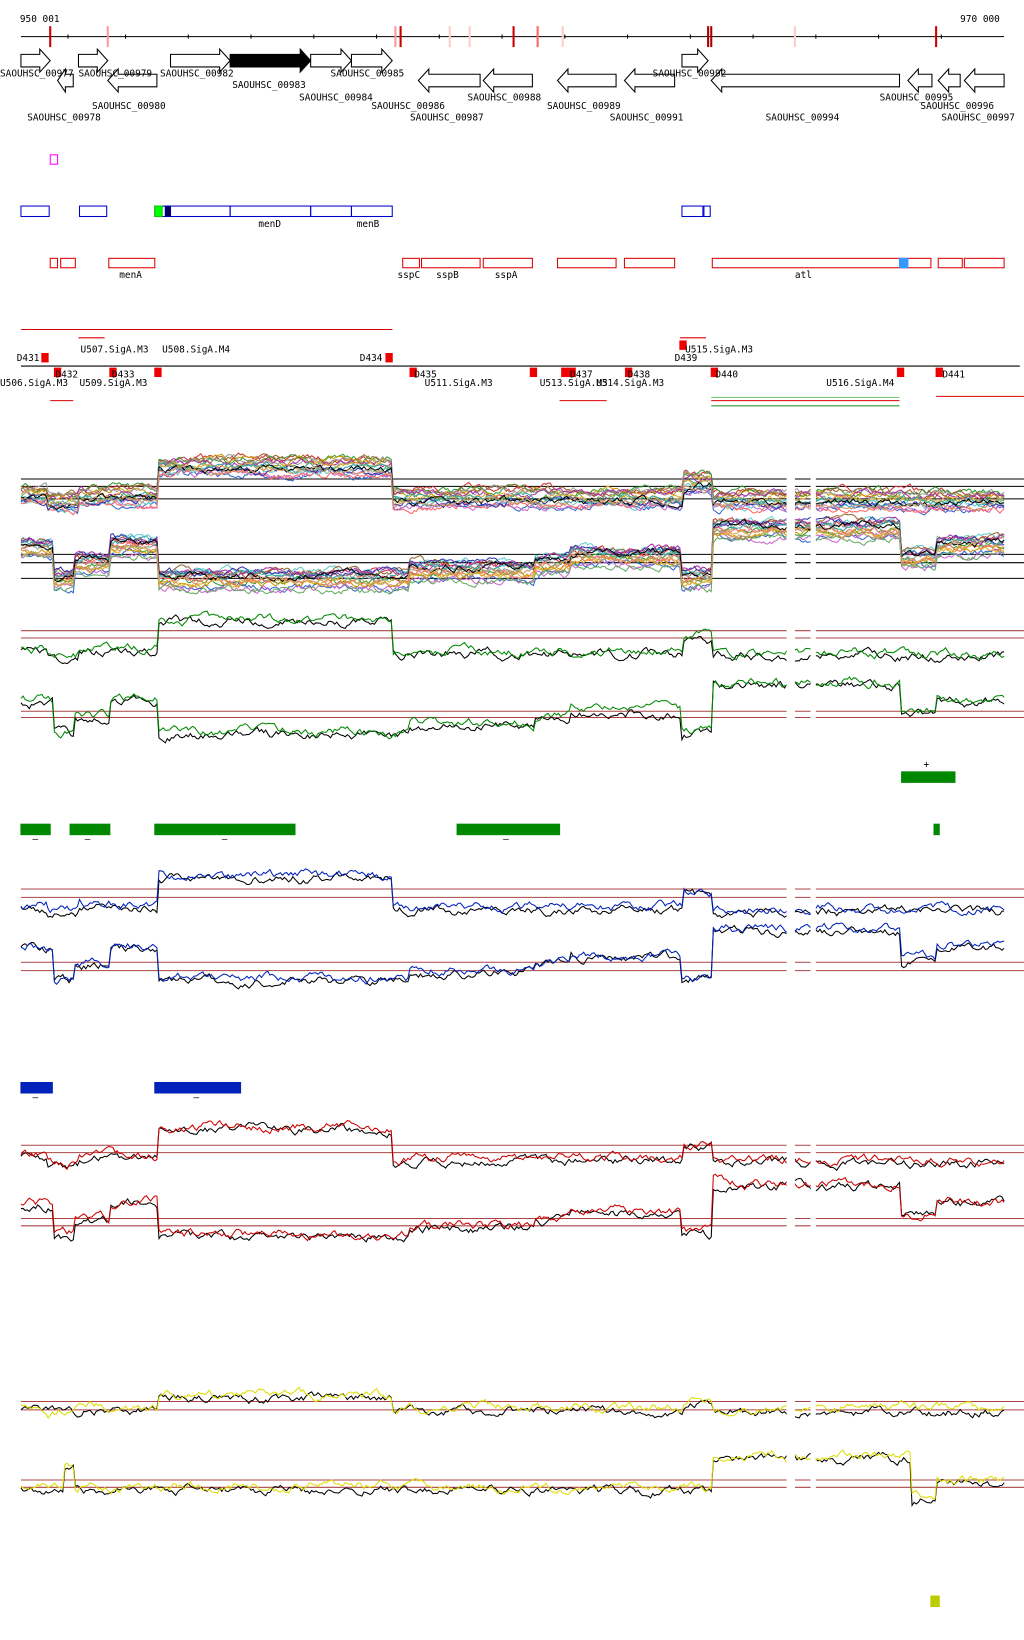 The width and height of the screenshot is (1024, 1640). I want to click on gene-label: SAOUHSC_00992, so click(690, 73).